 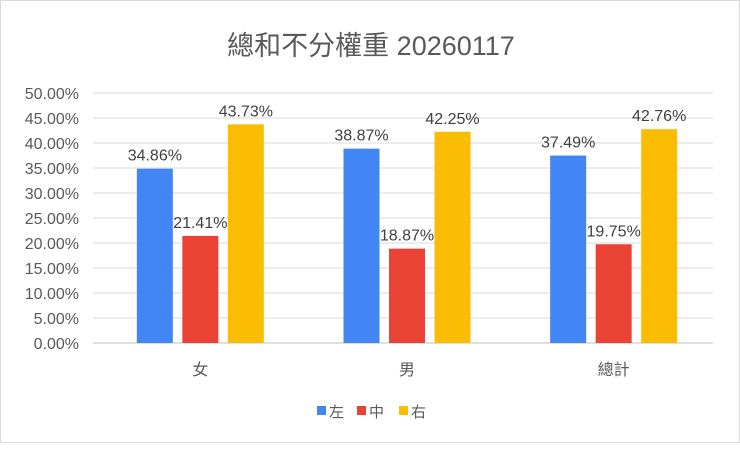 What do you see at coordinates (659, 236) in the screenshot?
I see `bar-右-總計` at bounding box center [659, 236].